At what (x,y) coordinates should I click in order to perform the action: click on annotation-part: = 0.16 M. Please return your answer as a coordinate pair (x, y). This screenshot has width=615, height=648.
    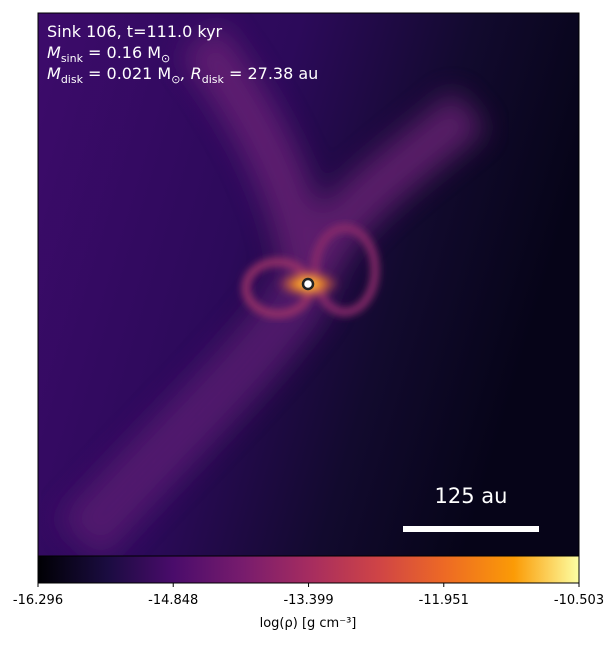
    Looking at the image, I should click on (122, 52).